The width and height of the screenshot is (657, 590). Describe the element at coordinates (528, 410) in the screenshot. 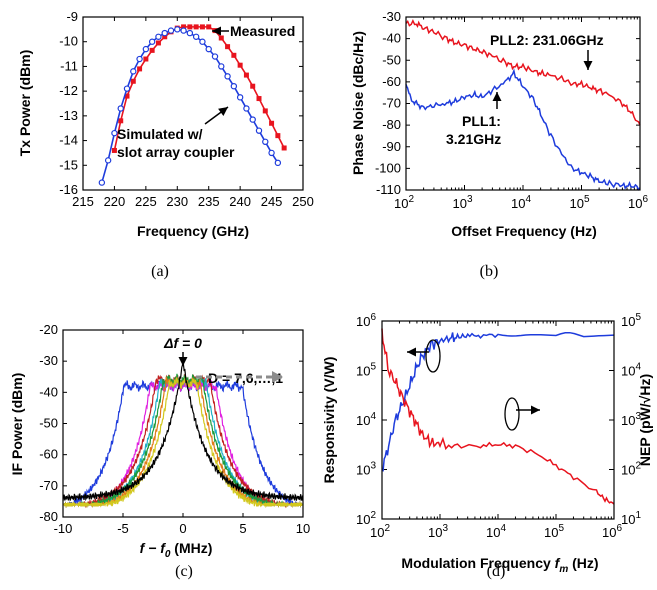

I see `nep-arrow` at that location.